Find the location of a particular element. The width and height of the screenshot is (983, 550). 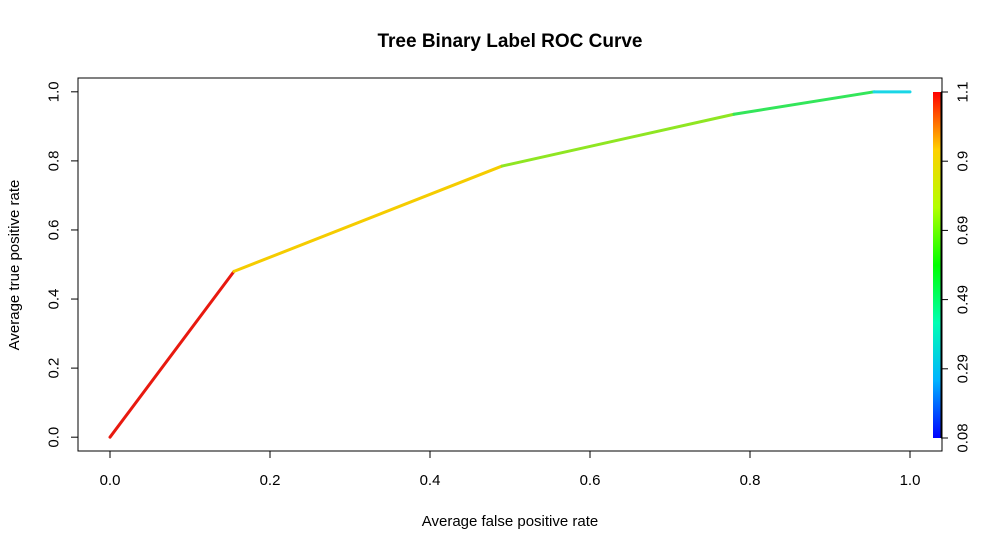

x-axis: 0.0 0.2 0.4 0.6 0.8 1.0 is located at coordinates (510, 469).